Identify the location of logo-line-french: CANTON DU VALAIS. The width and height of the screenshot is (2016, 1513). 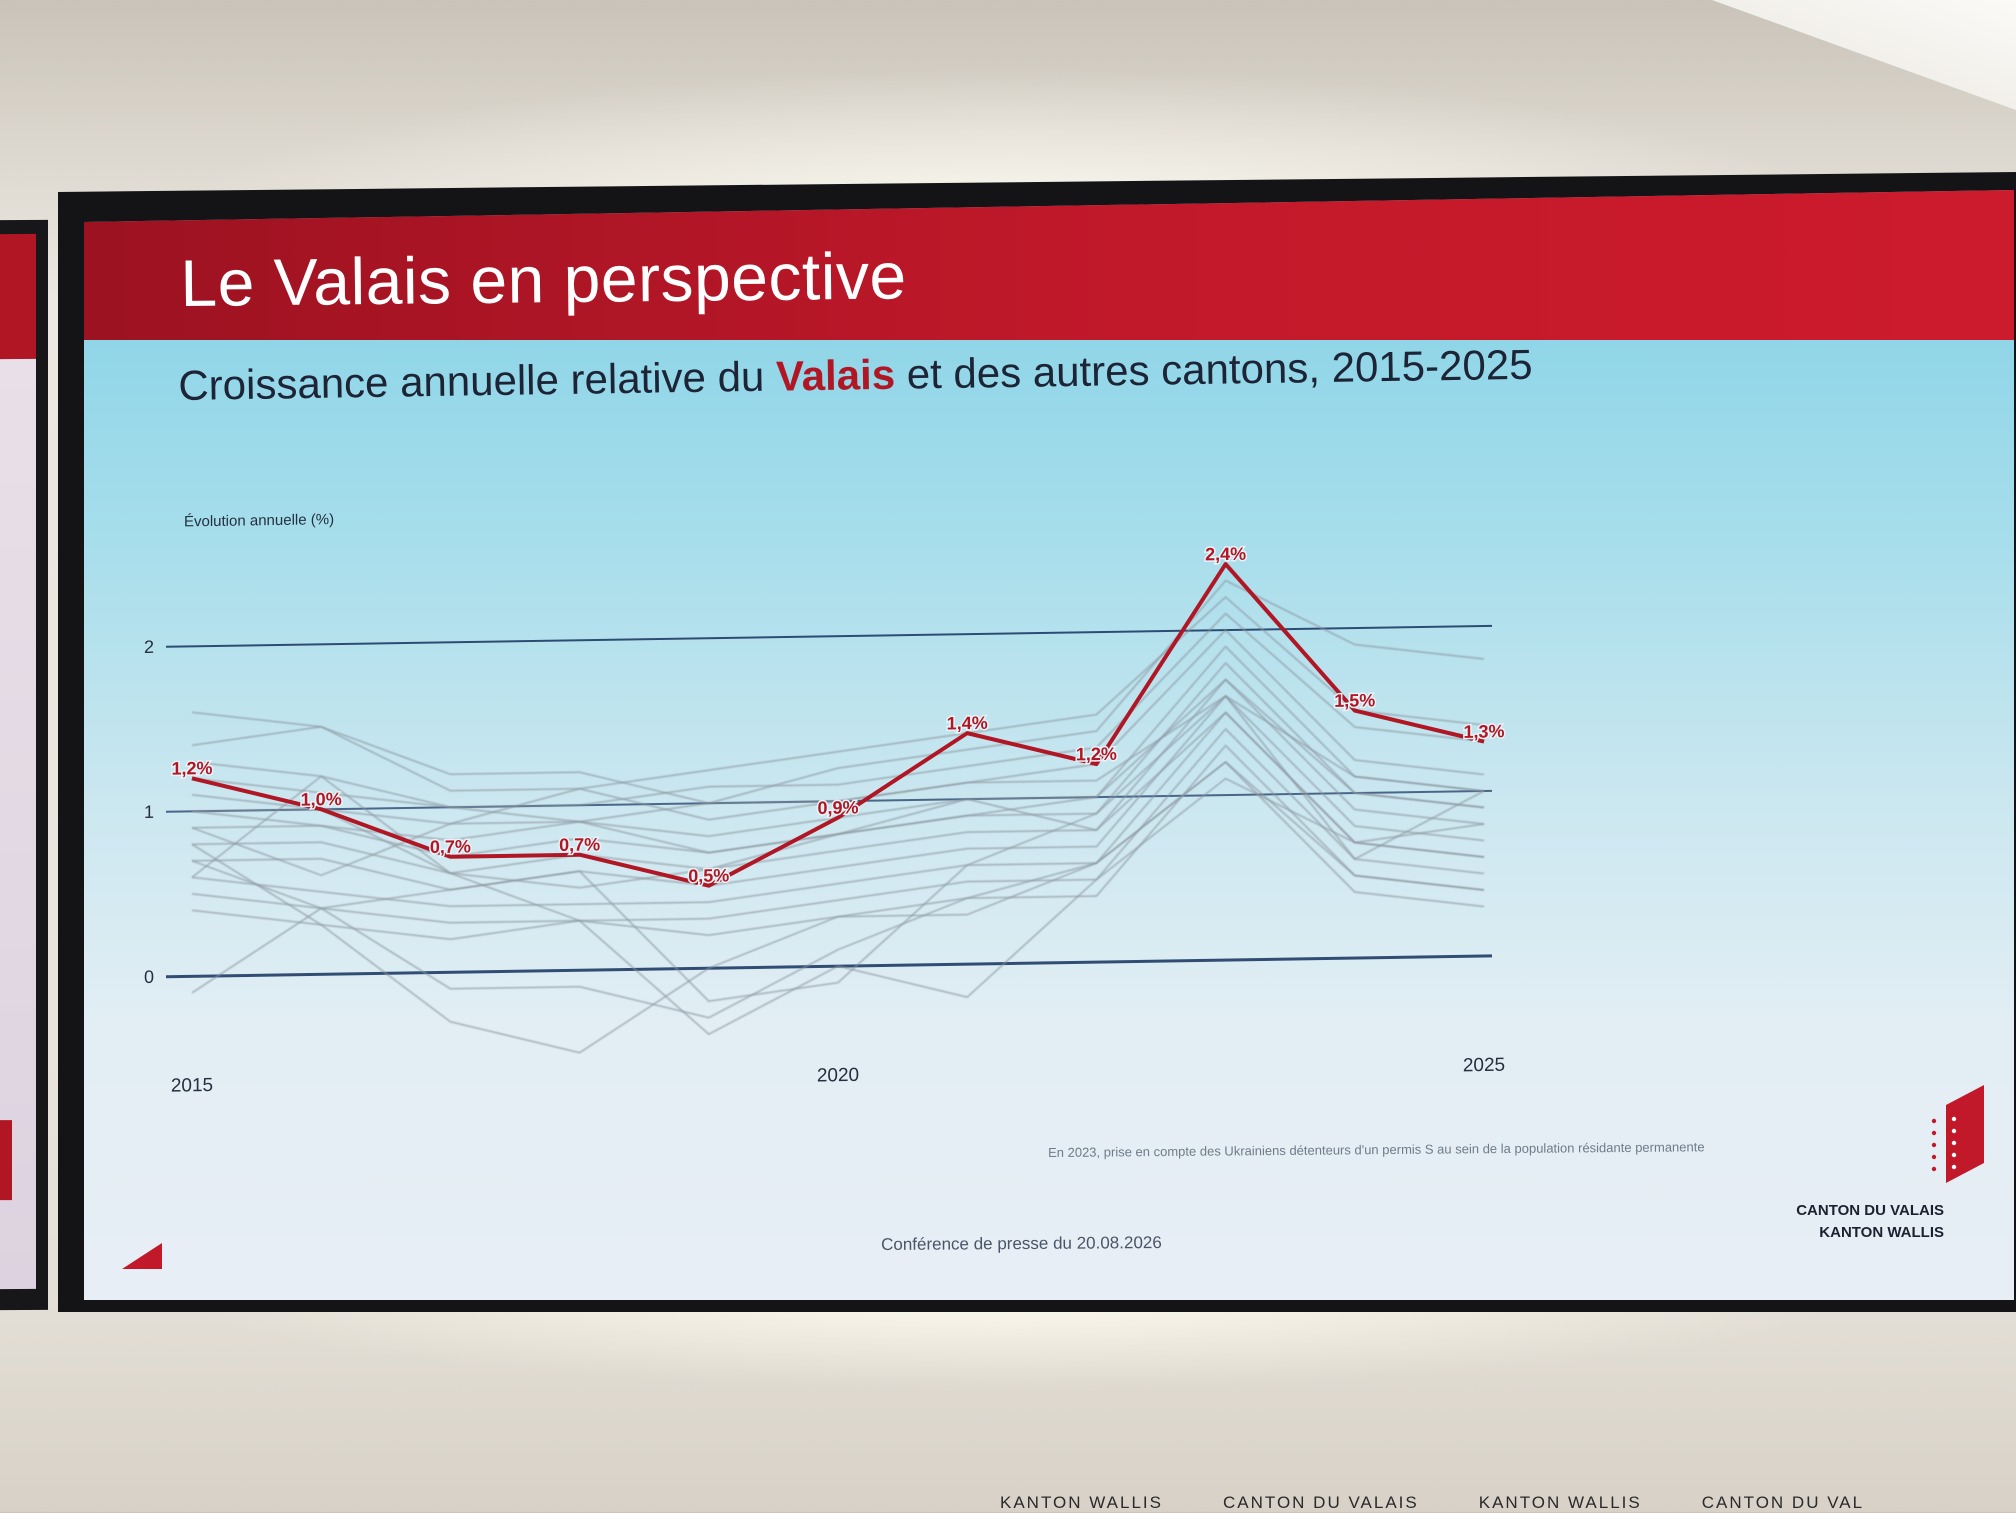
(1870, 1210).